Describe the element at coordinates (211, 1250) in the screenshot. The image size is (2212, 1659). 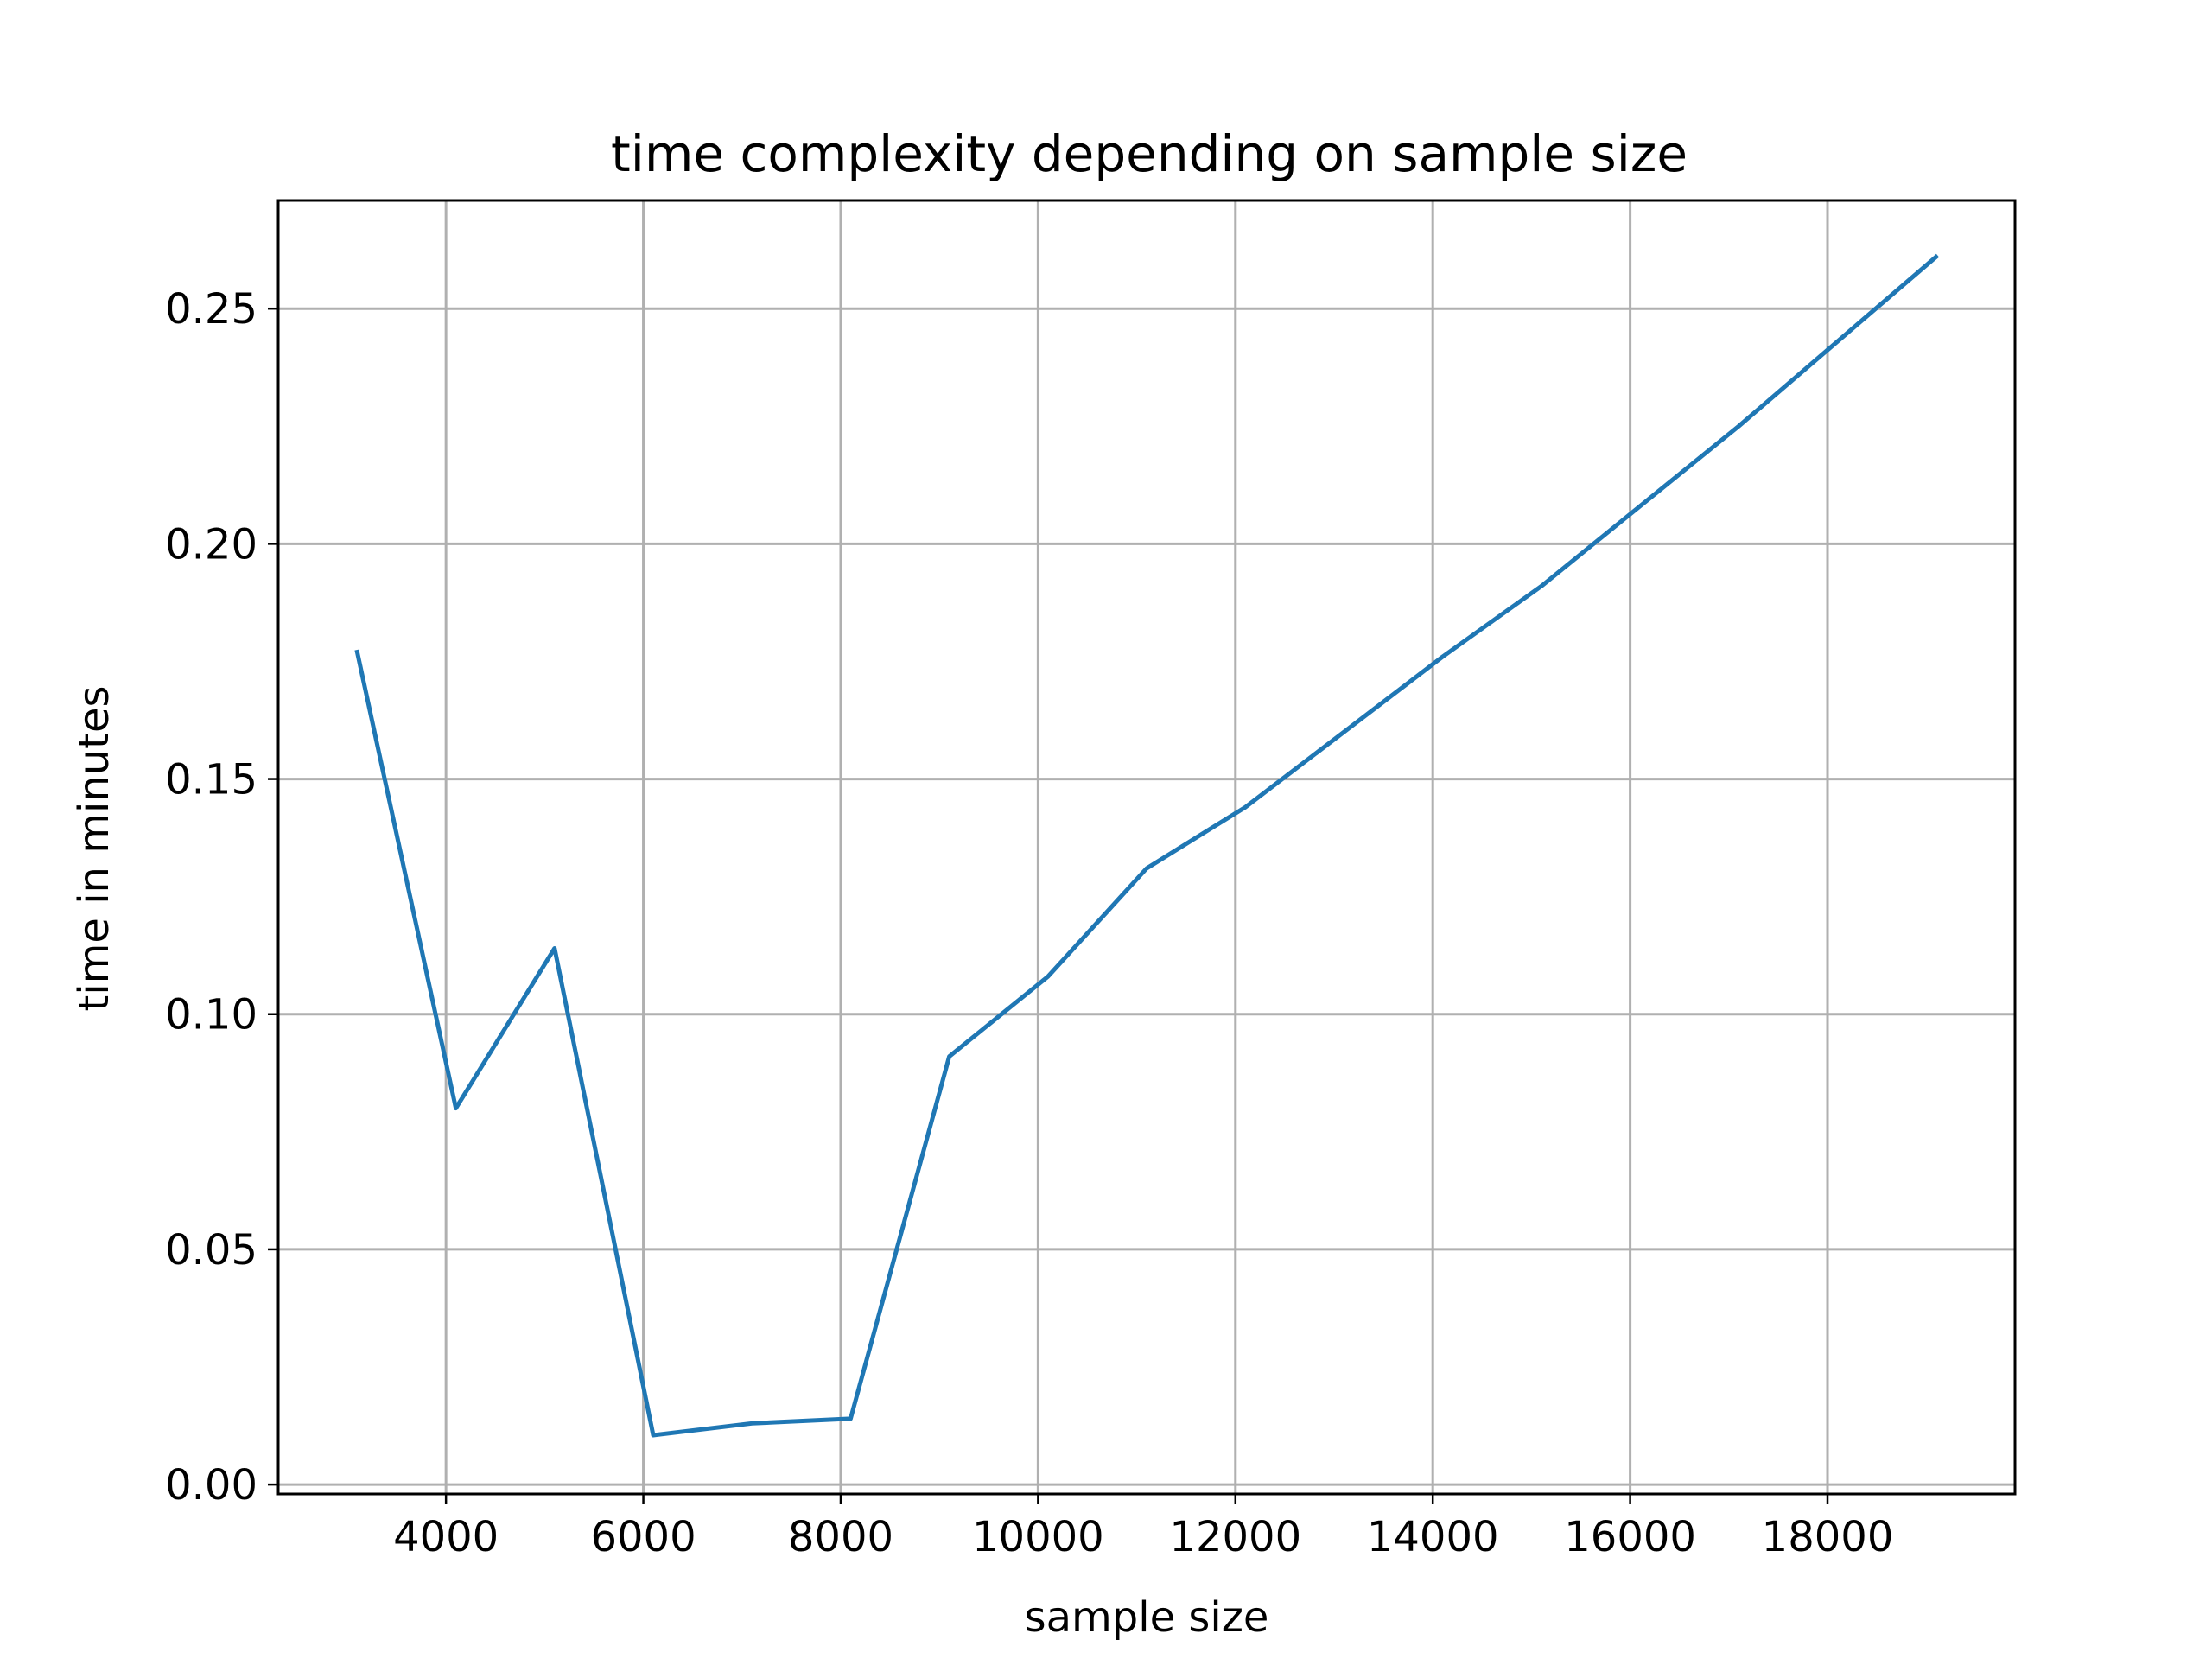
I see `y-tick-label: 0.05` at that location.